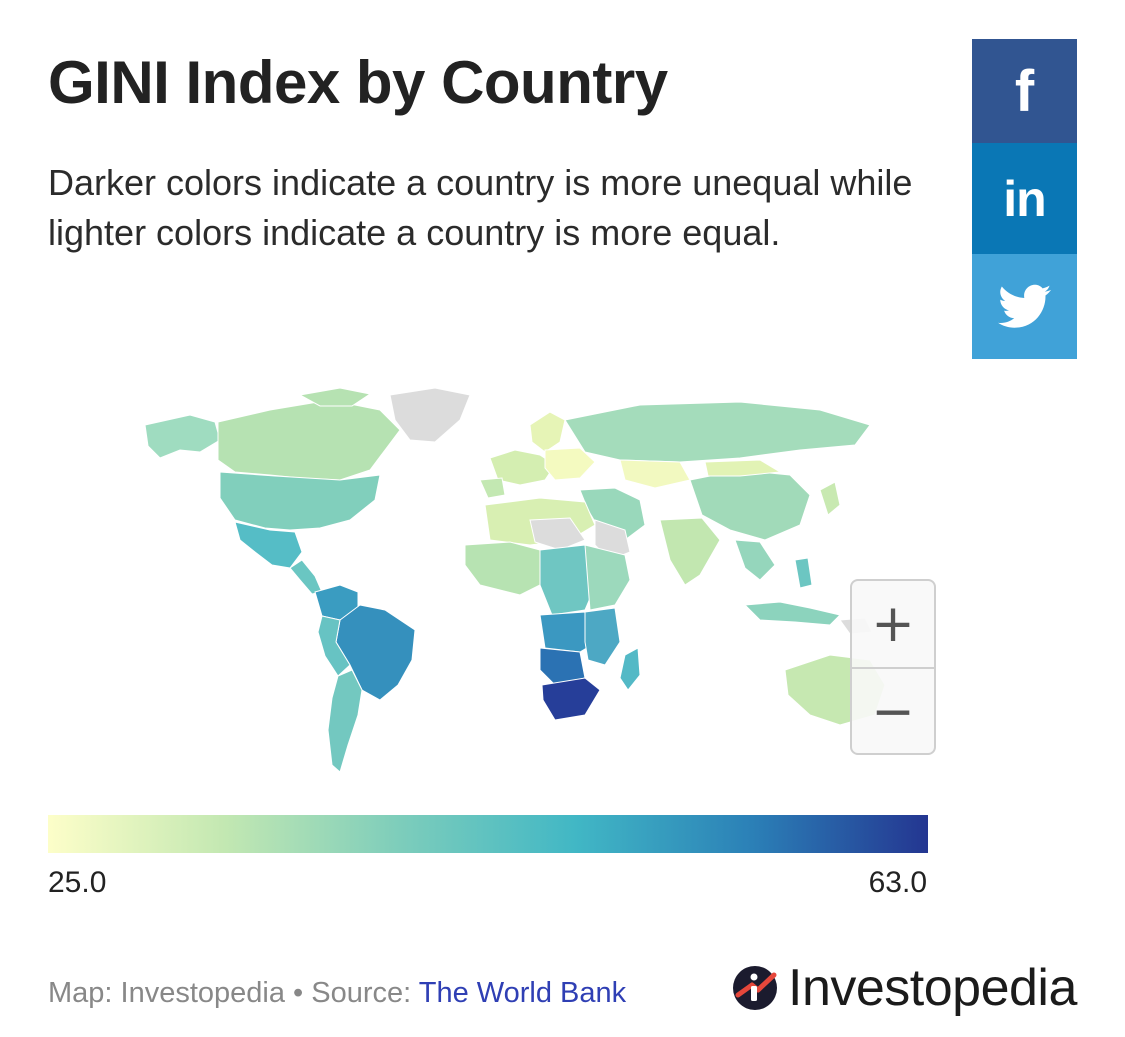 This screenshot has height=1037, width=1125. What do you see at coordinates (547, 432) in the screenshot?
I see `region-scandinavia` at bounding box center [547, 432].